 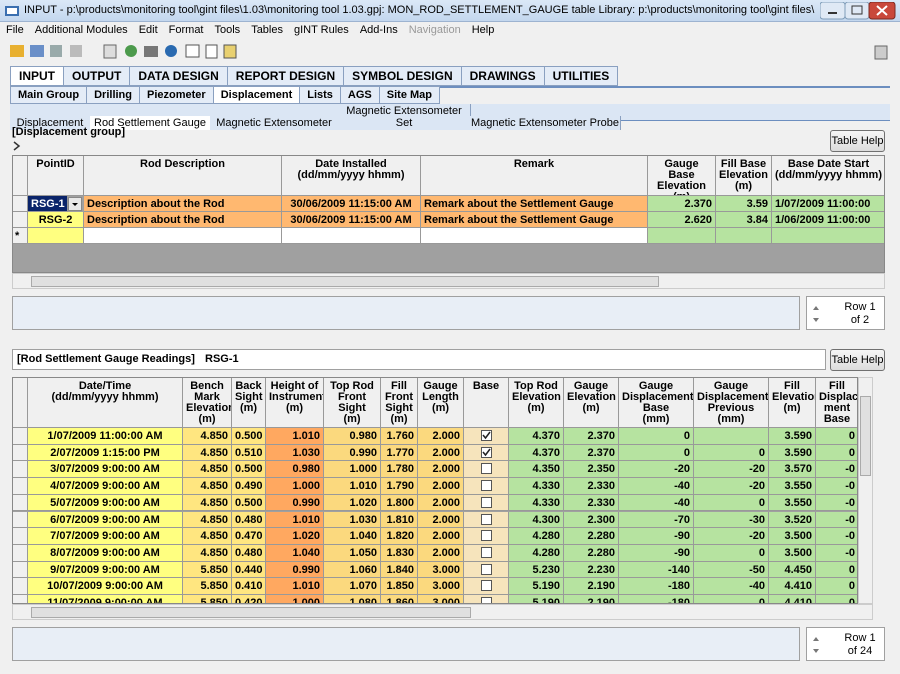 I want to click on cell: 0.490, so click(x=249, y=486).